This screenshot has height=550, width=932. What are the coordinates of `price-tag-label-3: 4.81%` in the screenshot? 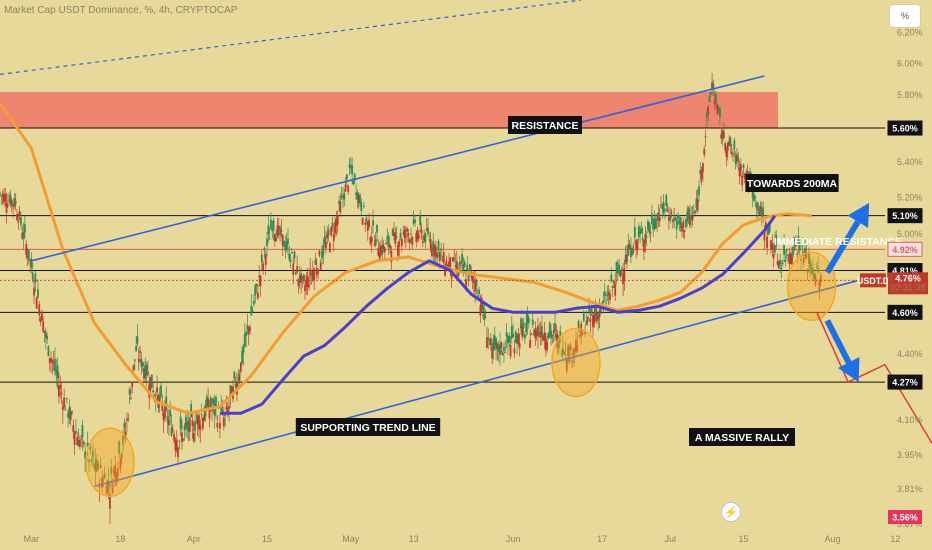 It's located at (905, 271).